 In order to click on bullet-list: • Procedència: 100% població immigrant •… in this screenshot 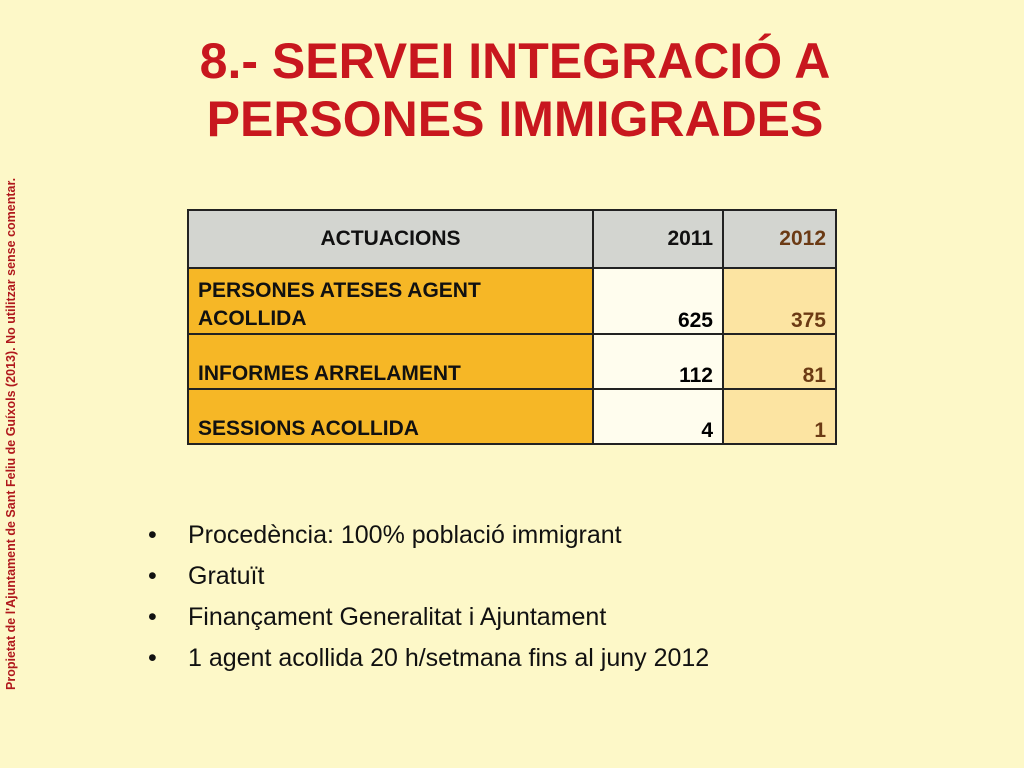, I will do `click(428, 597)`.